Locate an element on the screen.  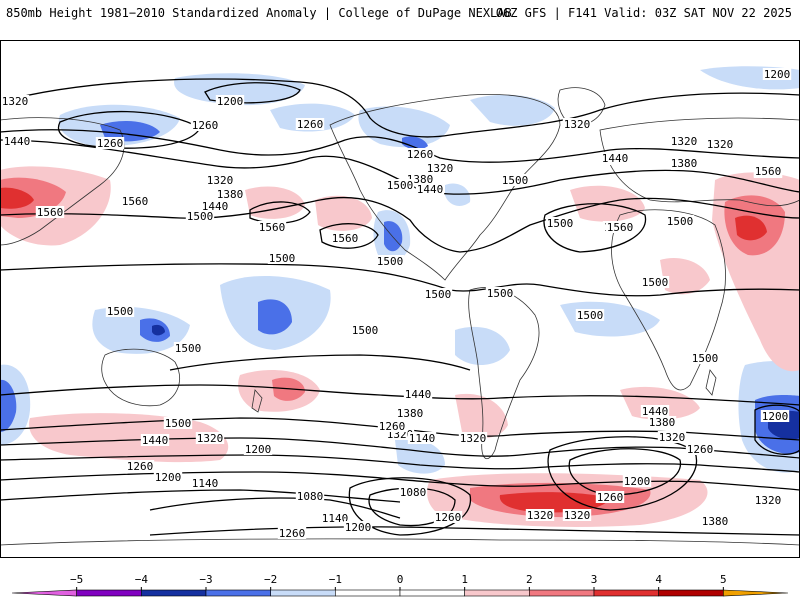
colorbar-tick-label: 3 is located at coordinates (594, 579).